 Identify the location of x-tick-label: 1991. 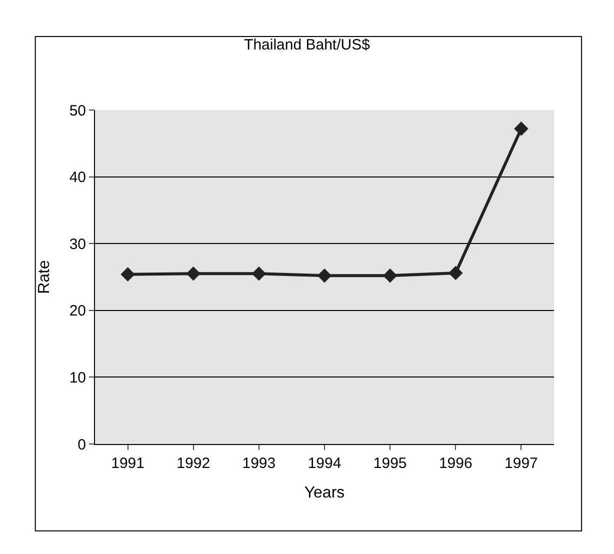
(127, 463).